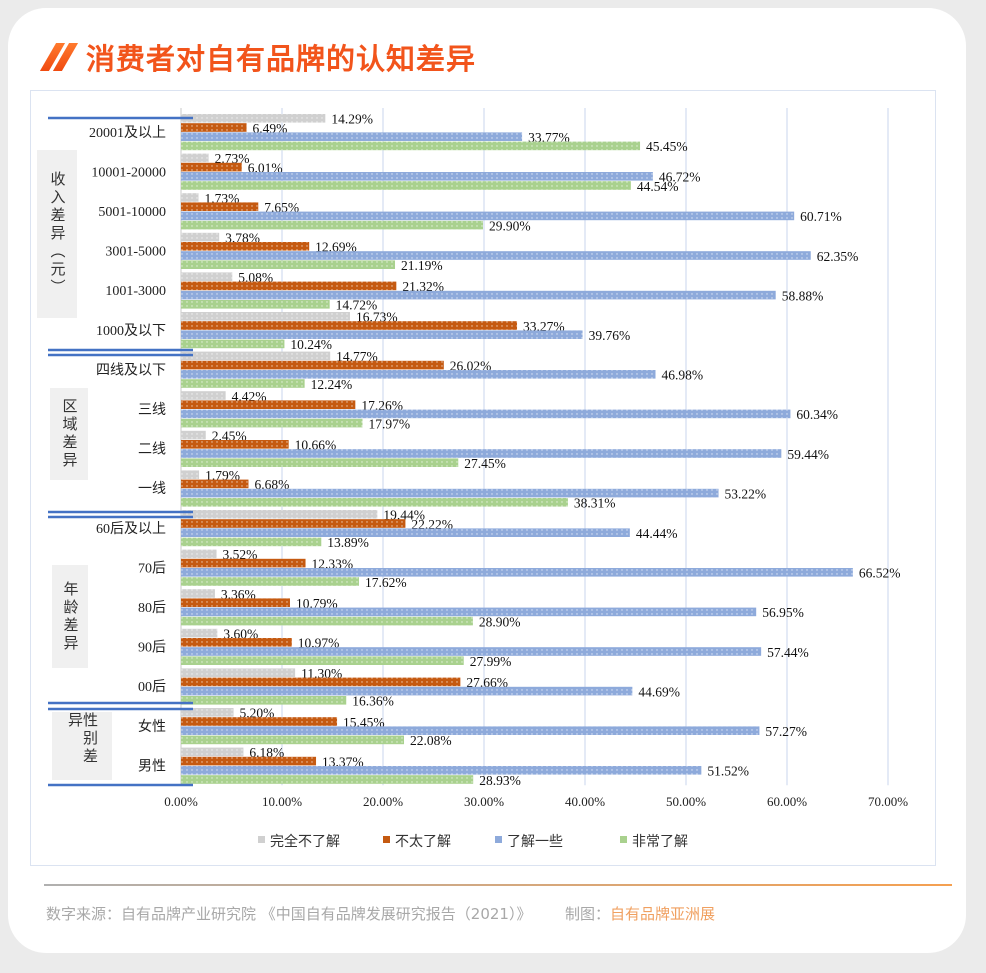 This screenshot has height=973, width=986. I want to click on data-label: 33.27%, so click(544, 326).